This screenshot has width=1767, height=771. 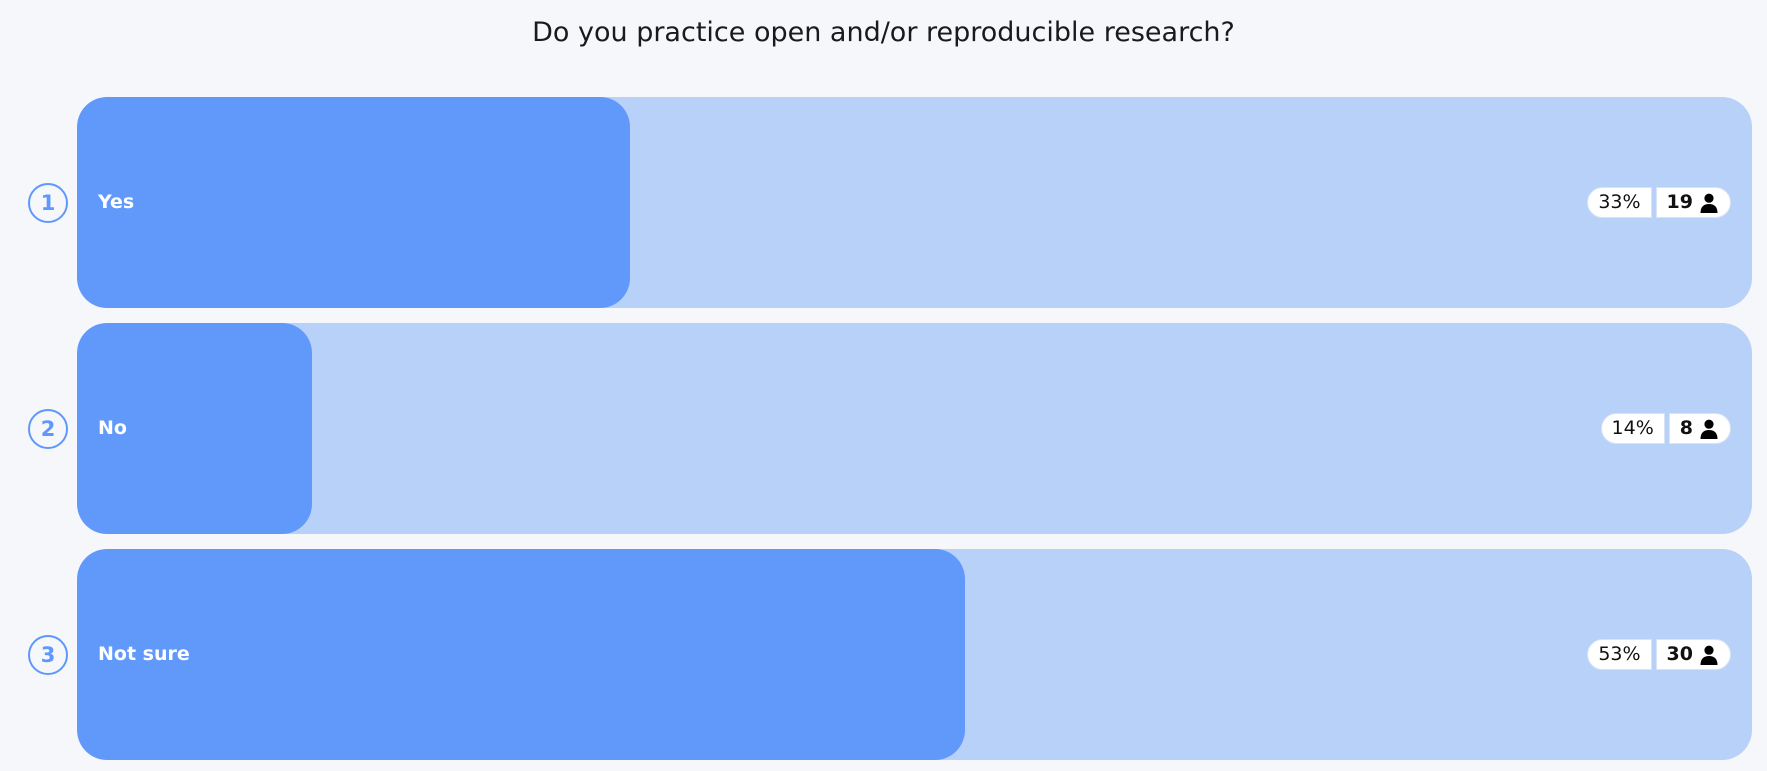 I want to click on vote-count-value: 19, so click(x=1679, y=202).